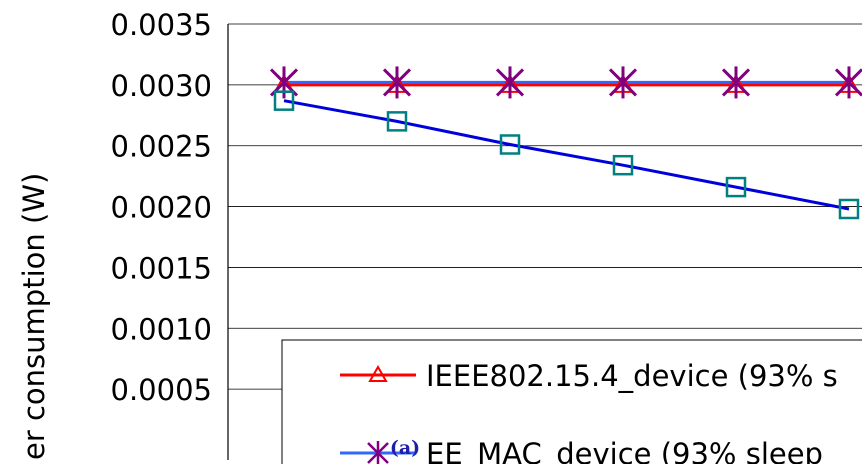 Image resolution: width=862 pixels, height=464 pixels. I want to click on y-tick-label: 0.0020, so click(161, 208).